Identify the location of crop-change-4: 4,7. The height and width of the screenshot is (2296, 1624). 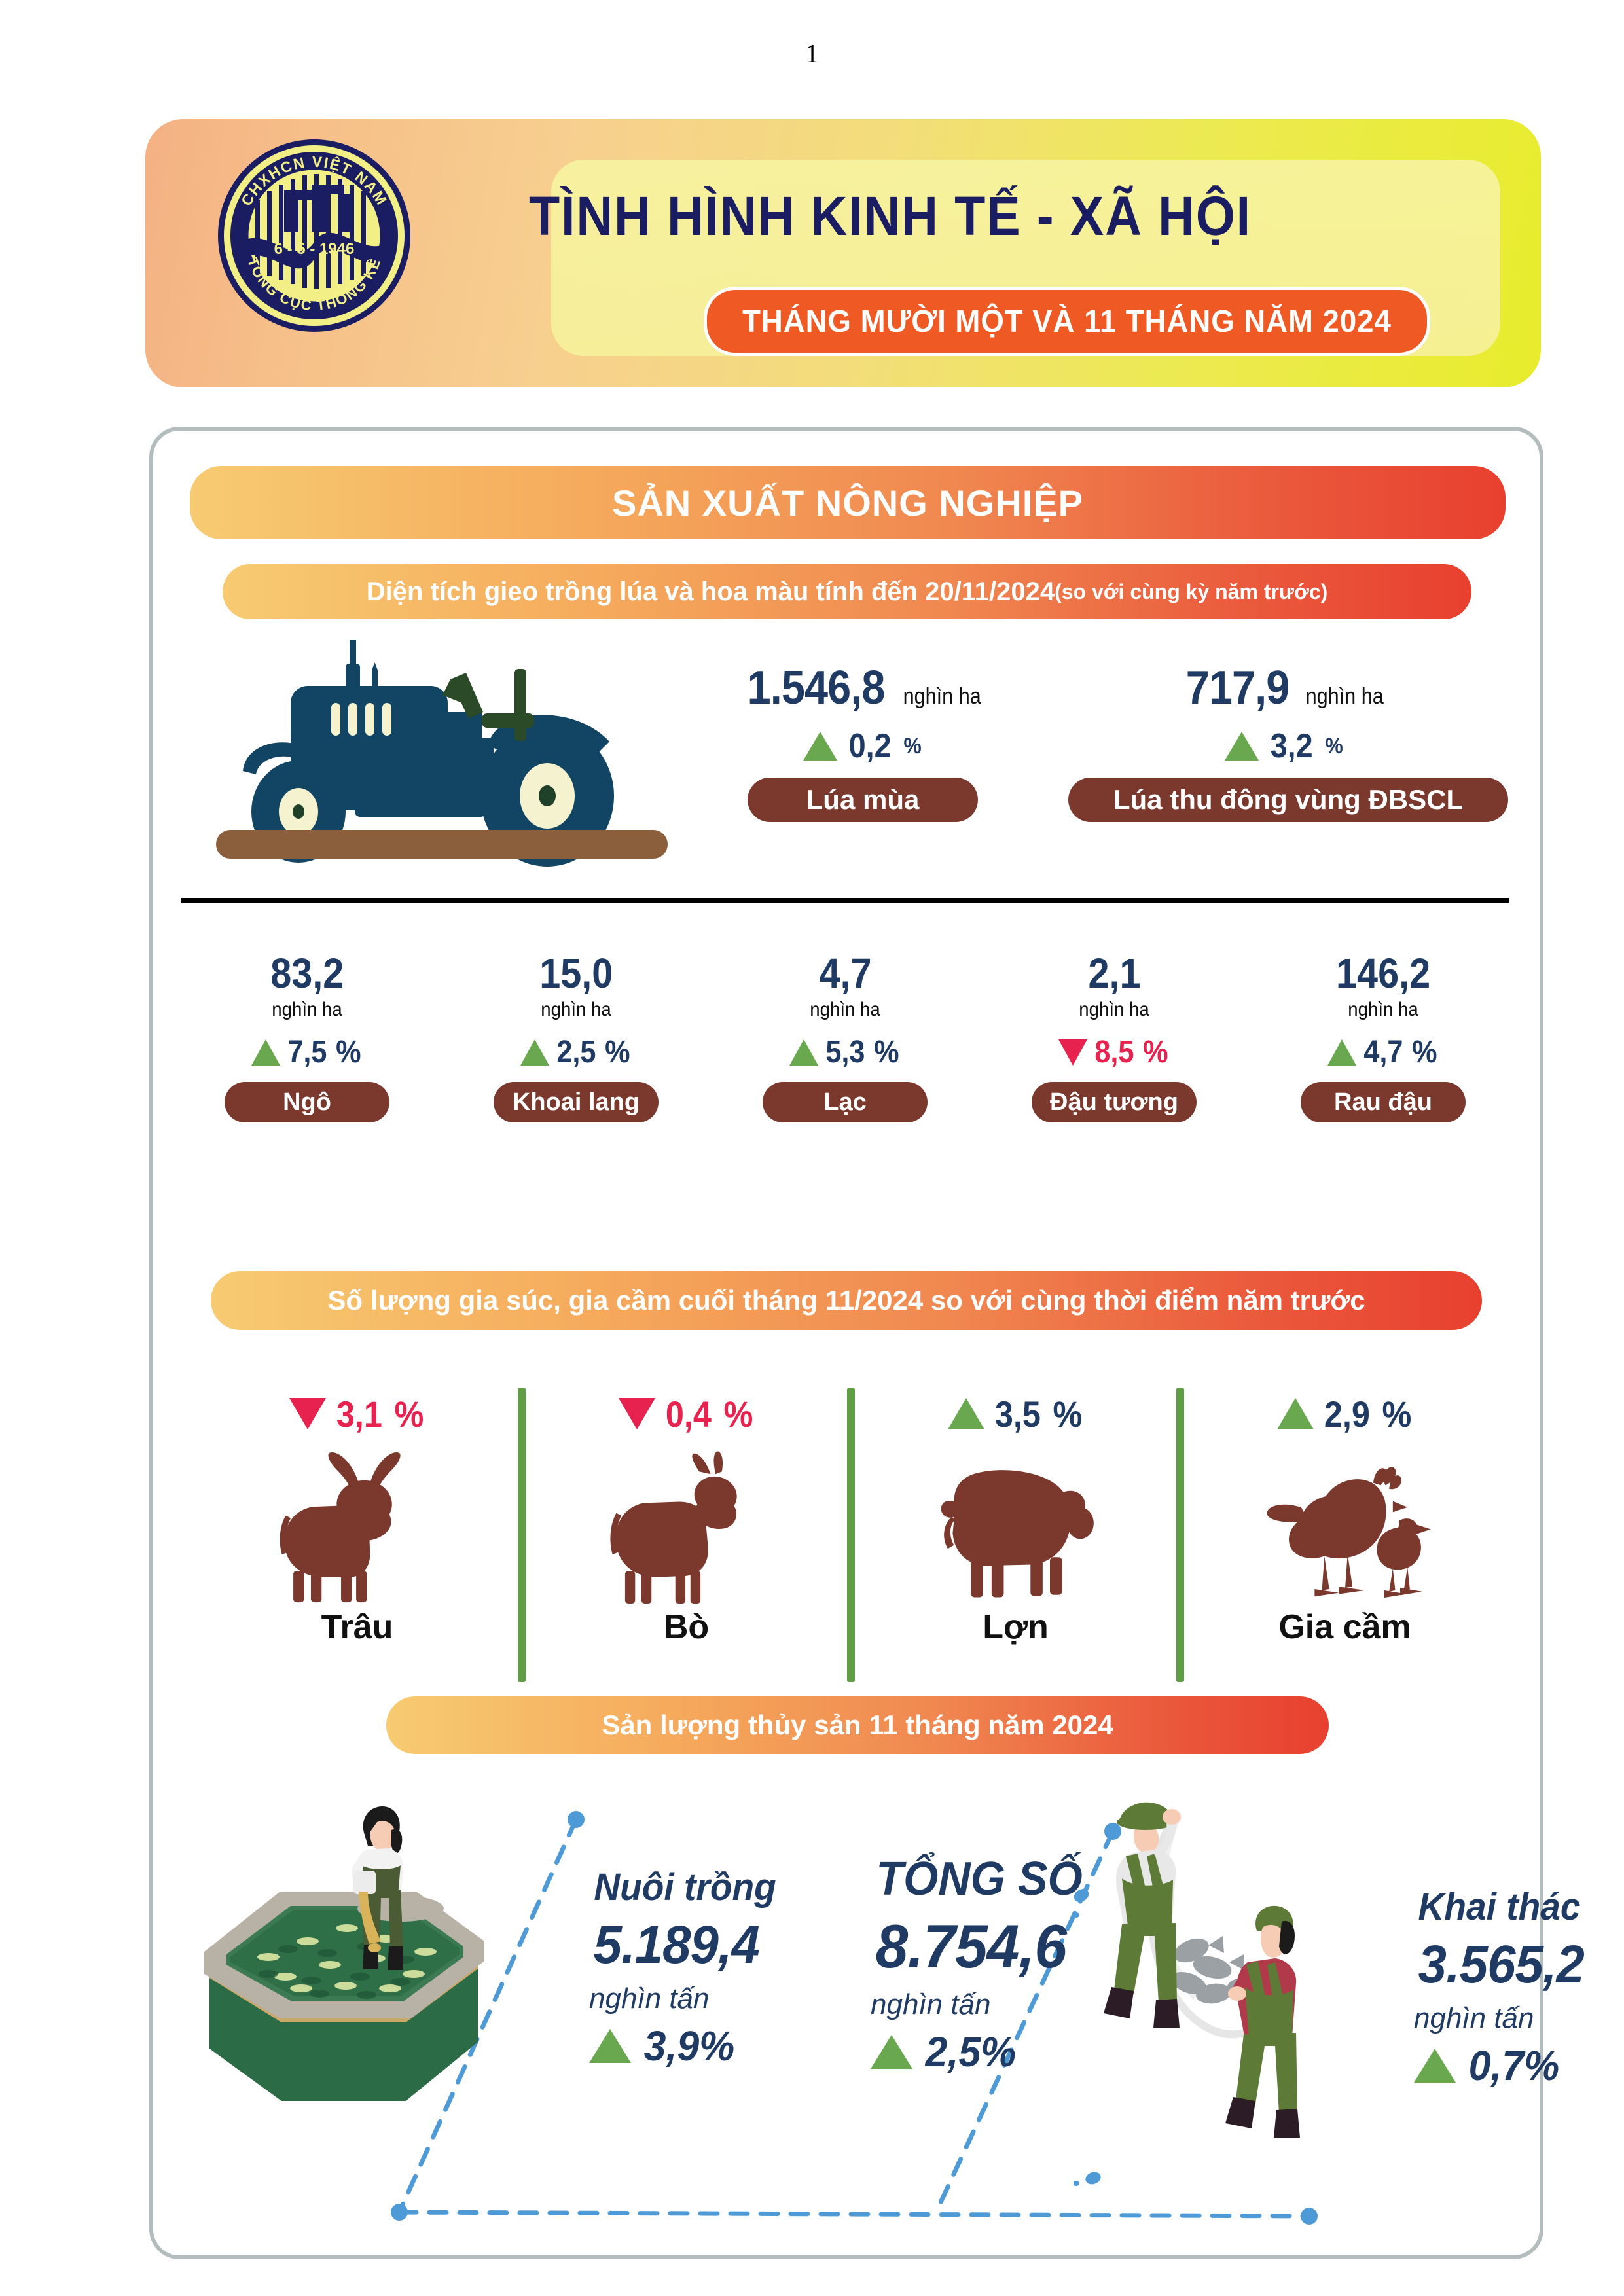
(1383, 1052).